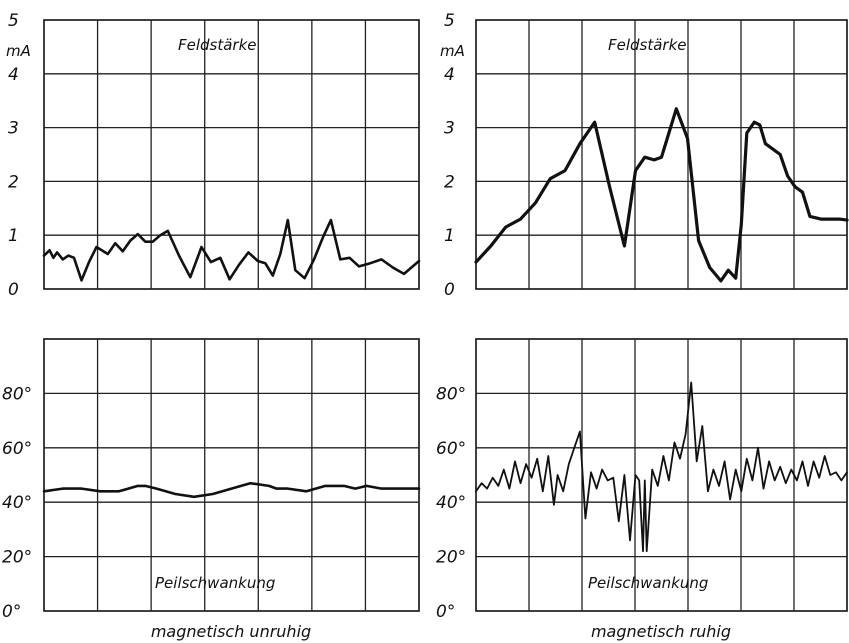 The height and width of the screenshot is (643, 849). Describe the element at coordinates (231, 631) in the screenshot. I see `caption-left: magnetisch unruhig` at that location.